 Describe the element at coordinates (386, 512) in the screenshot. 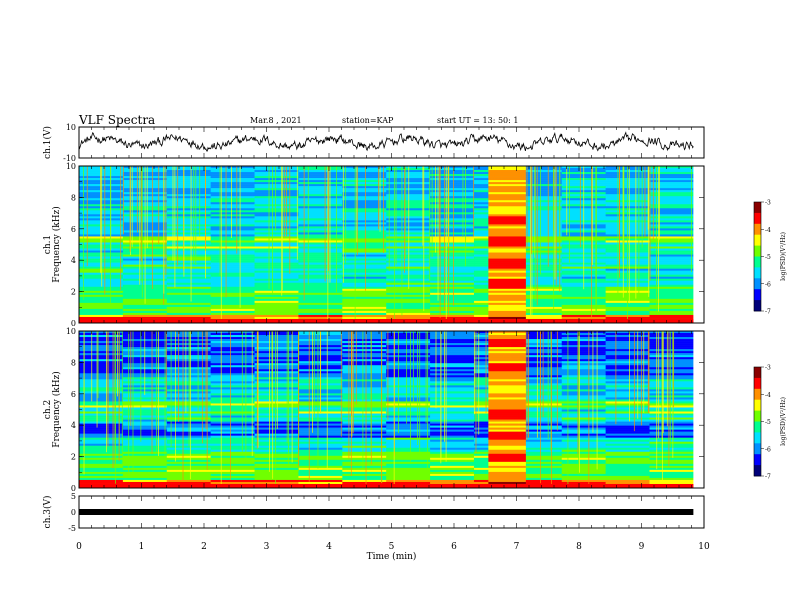

I see `ch3-trace` at that location.